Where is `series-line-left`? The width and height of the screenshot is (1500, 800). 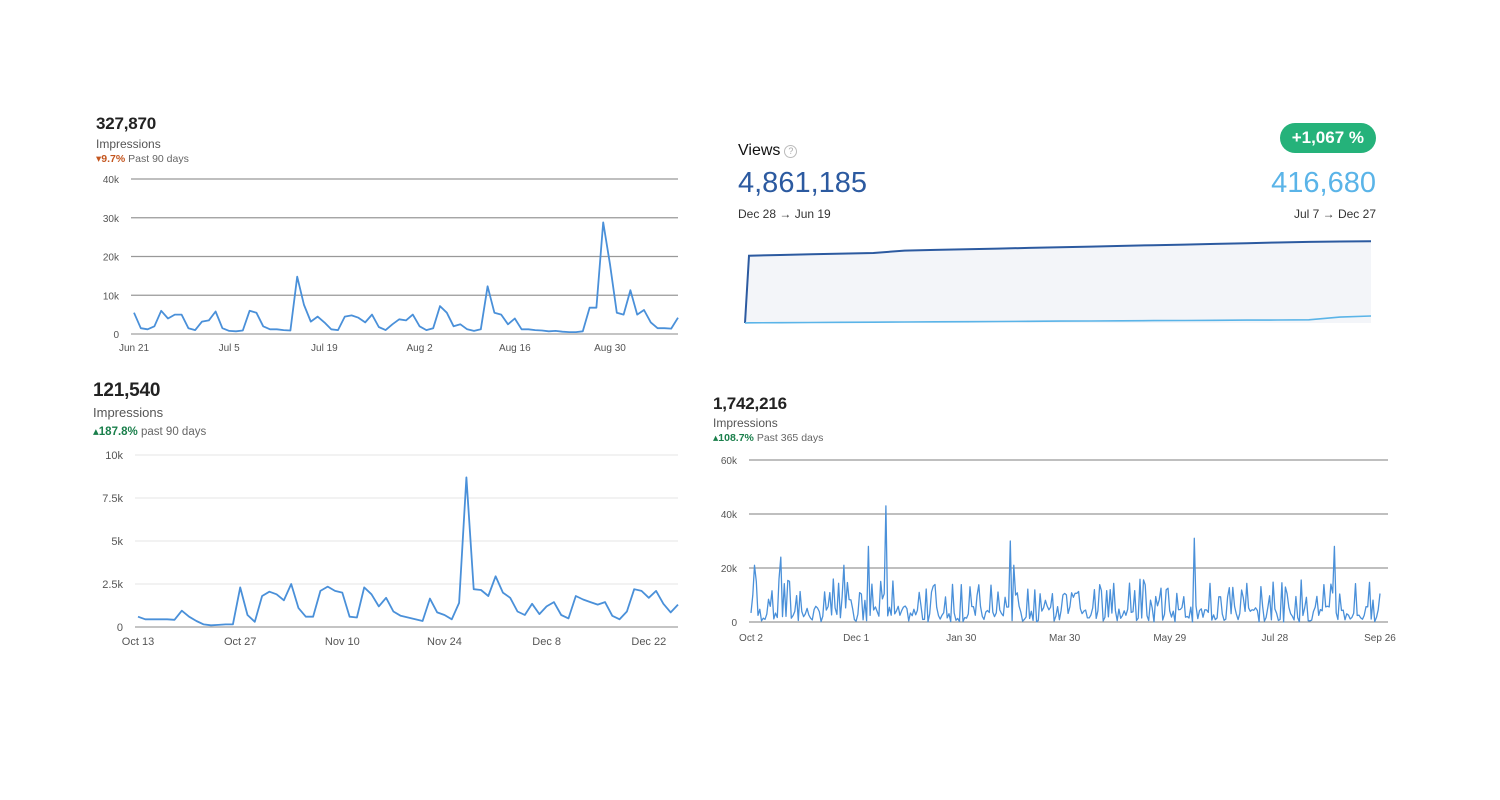
series-line-left is located at coordinates (1058, 282).